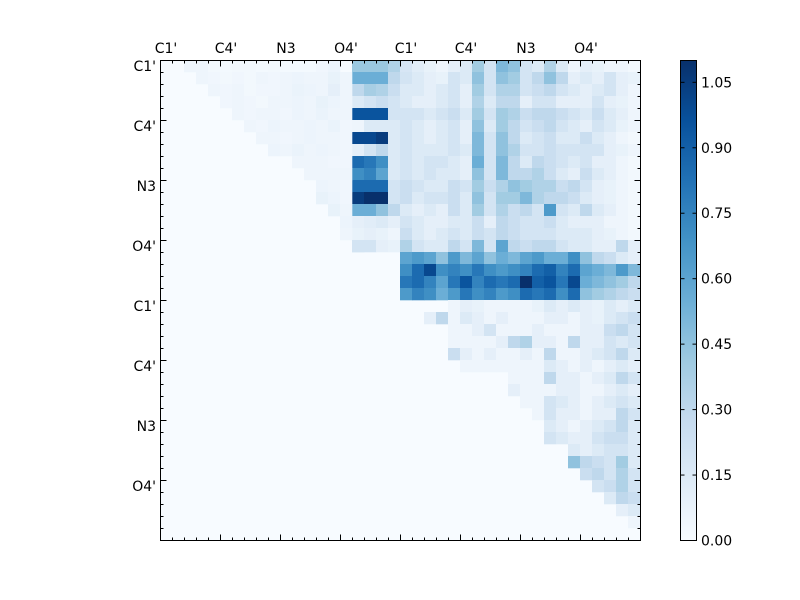 This screenshot has width=800, height=600. Describe the element at coordinates (376, 49) in the screenshot. I see `x-tick-labels: C1' C4' N3 O4' C1' C4' N3 O4'` at that location.